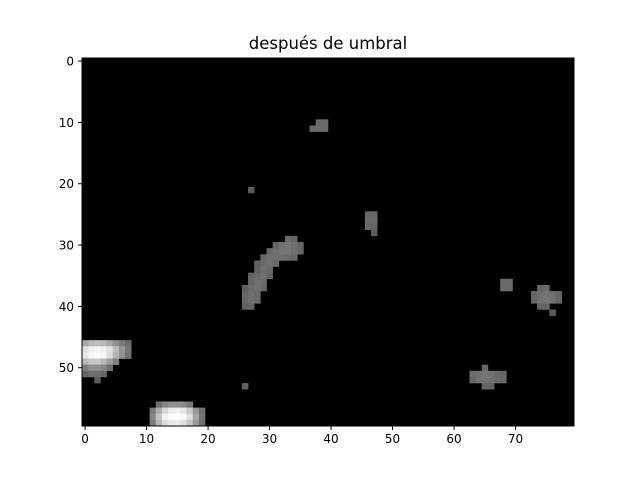  Describe the element at coordinates (85, 439) in the screenshot. I see `x-tick-label: 0` at that location.